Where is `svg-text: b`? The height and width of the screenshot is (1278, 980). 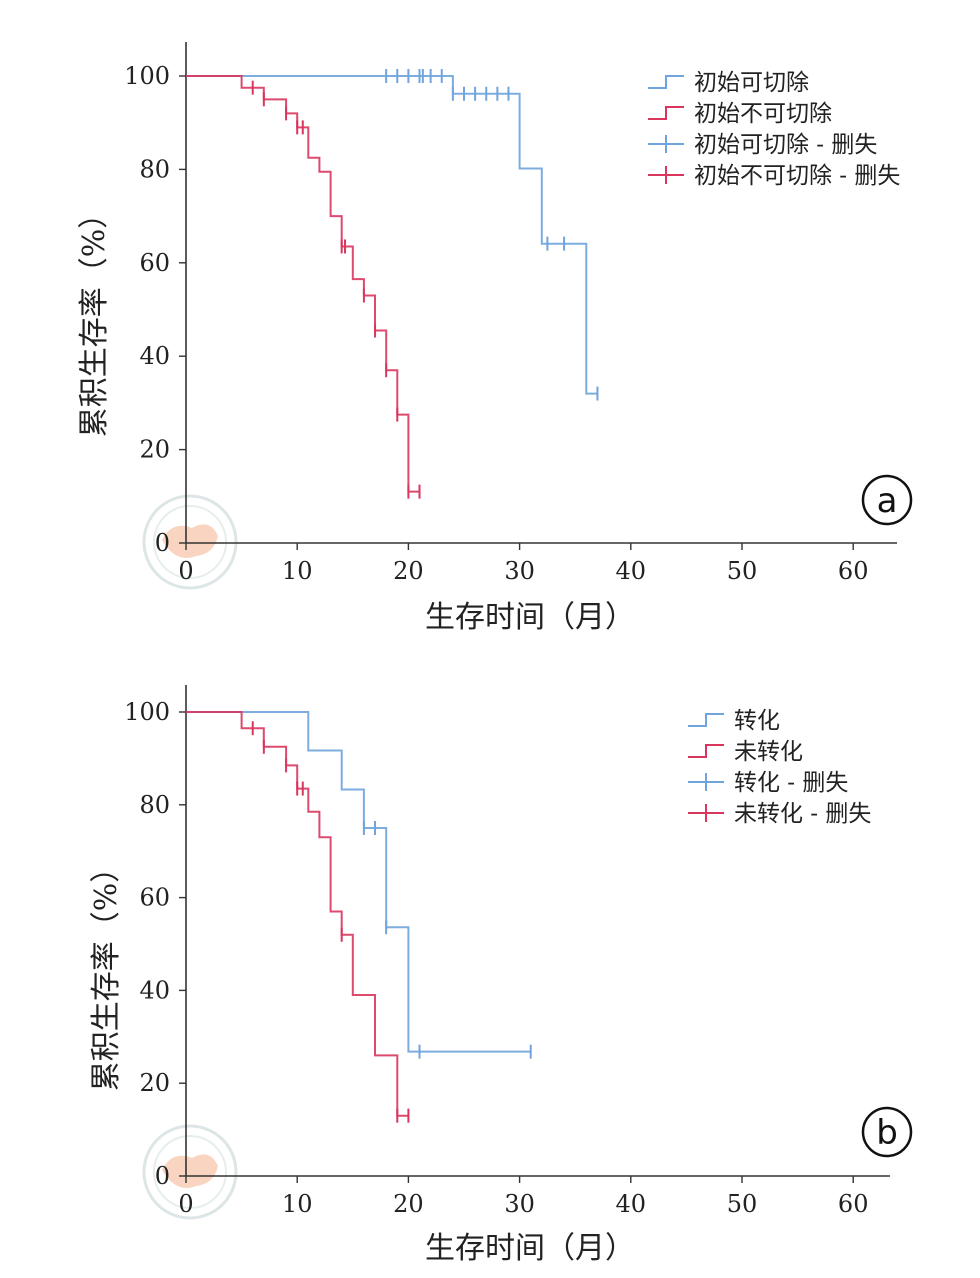 svg-text: b is located at coordinates (887, 1133).